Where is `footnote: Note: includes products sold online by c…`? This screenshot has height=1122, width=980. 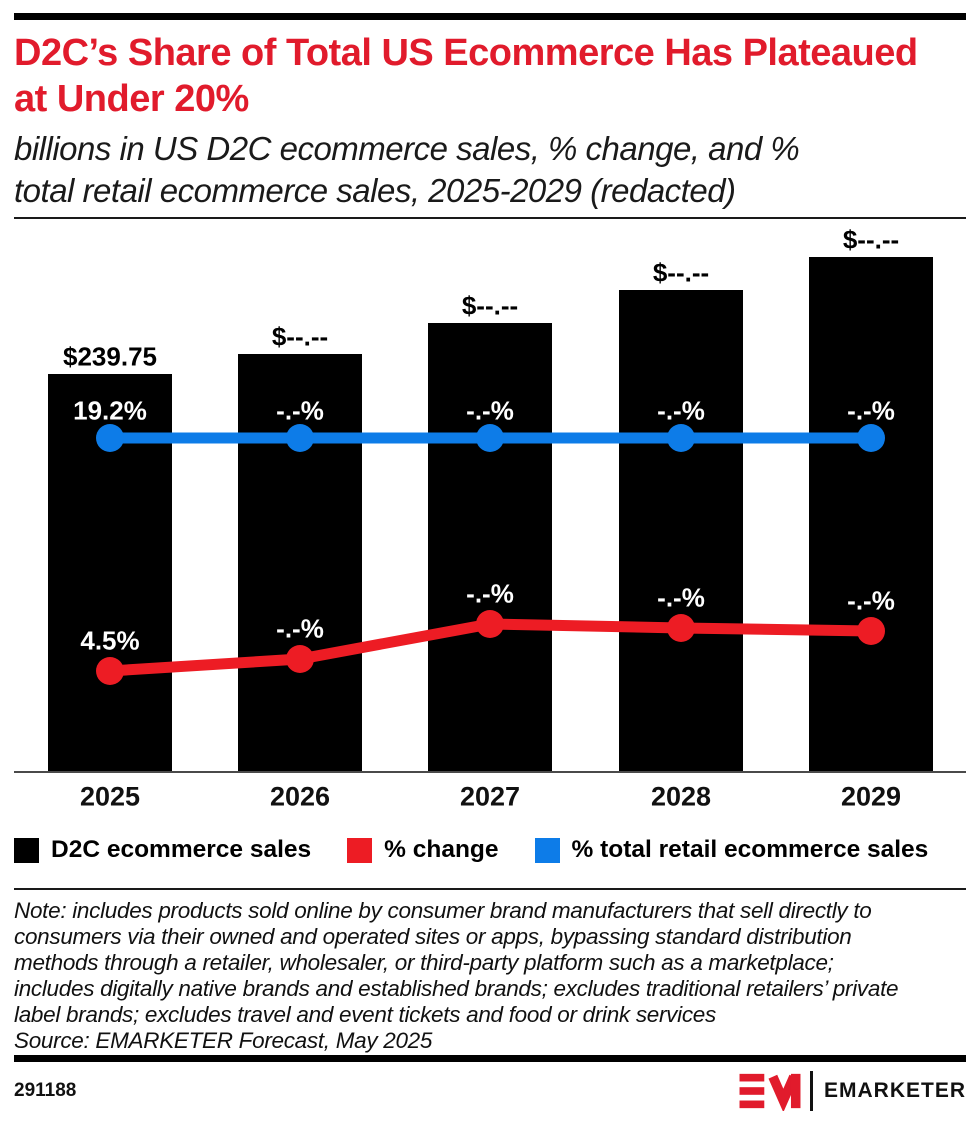
footnote: Note: includes products sold online by c… is located at coordinates (490, 971).